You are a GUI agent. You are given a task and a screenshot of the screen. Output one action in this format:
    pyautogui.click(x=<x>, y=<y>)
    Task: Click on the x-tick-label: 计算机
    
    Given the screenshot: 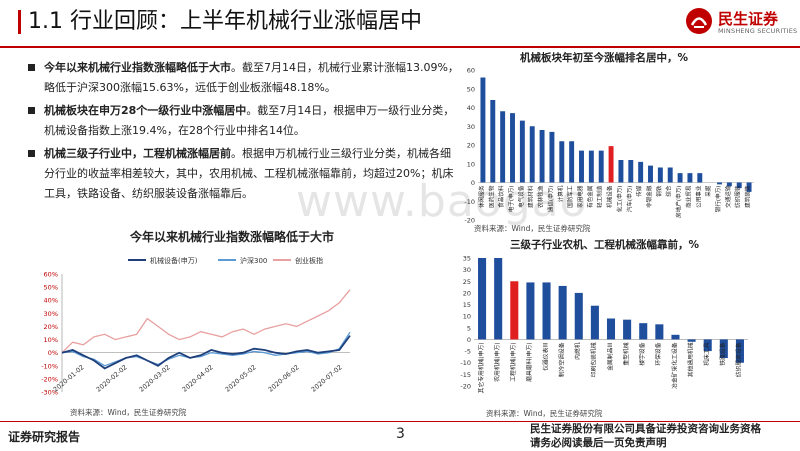 What is the action you would take?
    pyautogui.click(x=560, y=193)
    